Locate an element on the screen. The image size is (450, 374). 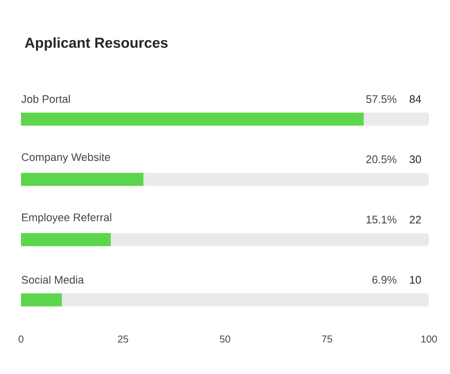
x-tick-label: 50 is located at coordinates (225, 339).